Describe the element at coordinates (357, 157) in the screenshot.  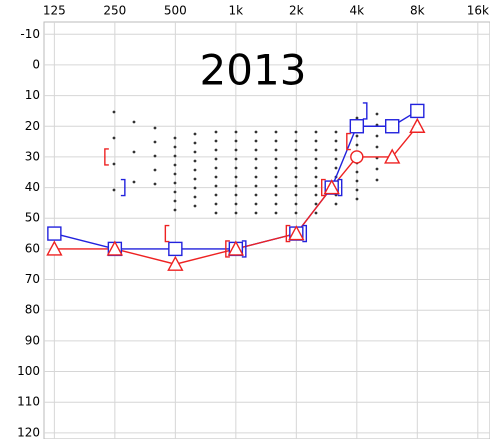
I see `circle-marker` at that location.